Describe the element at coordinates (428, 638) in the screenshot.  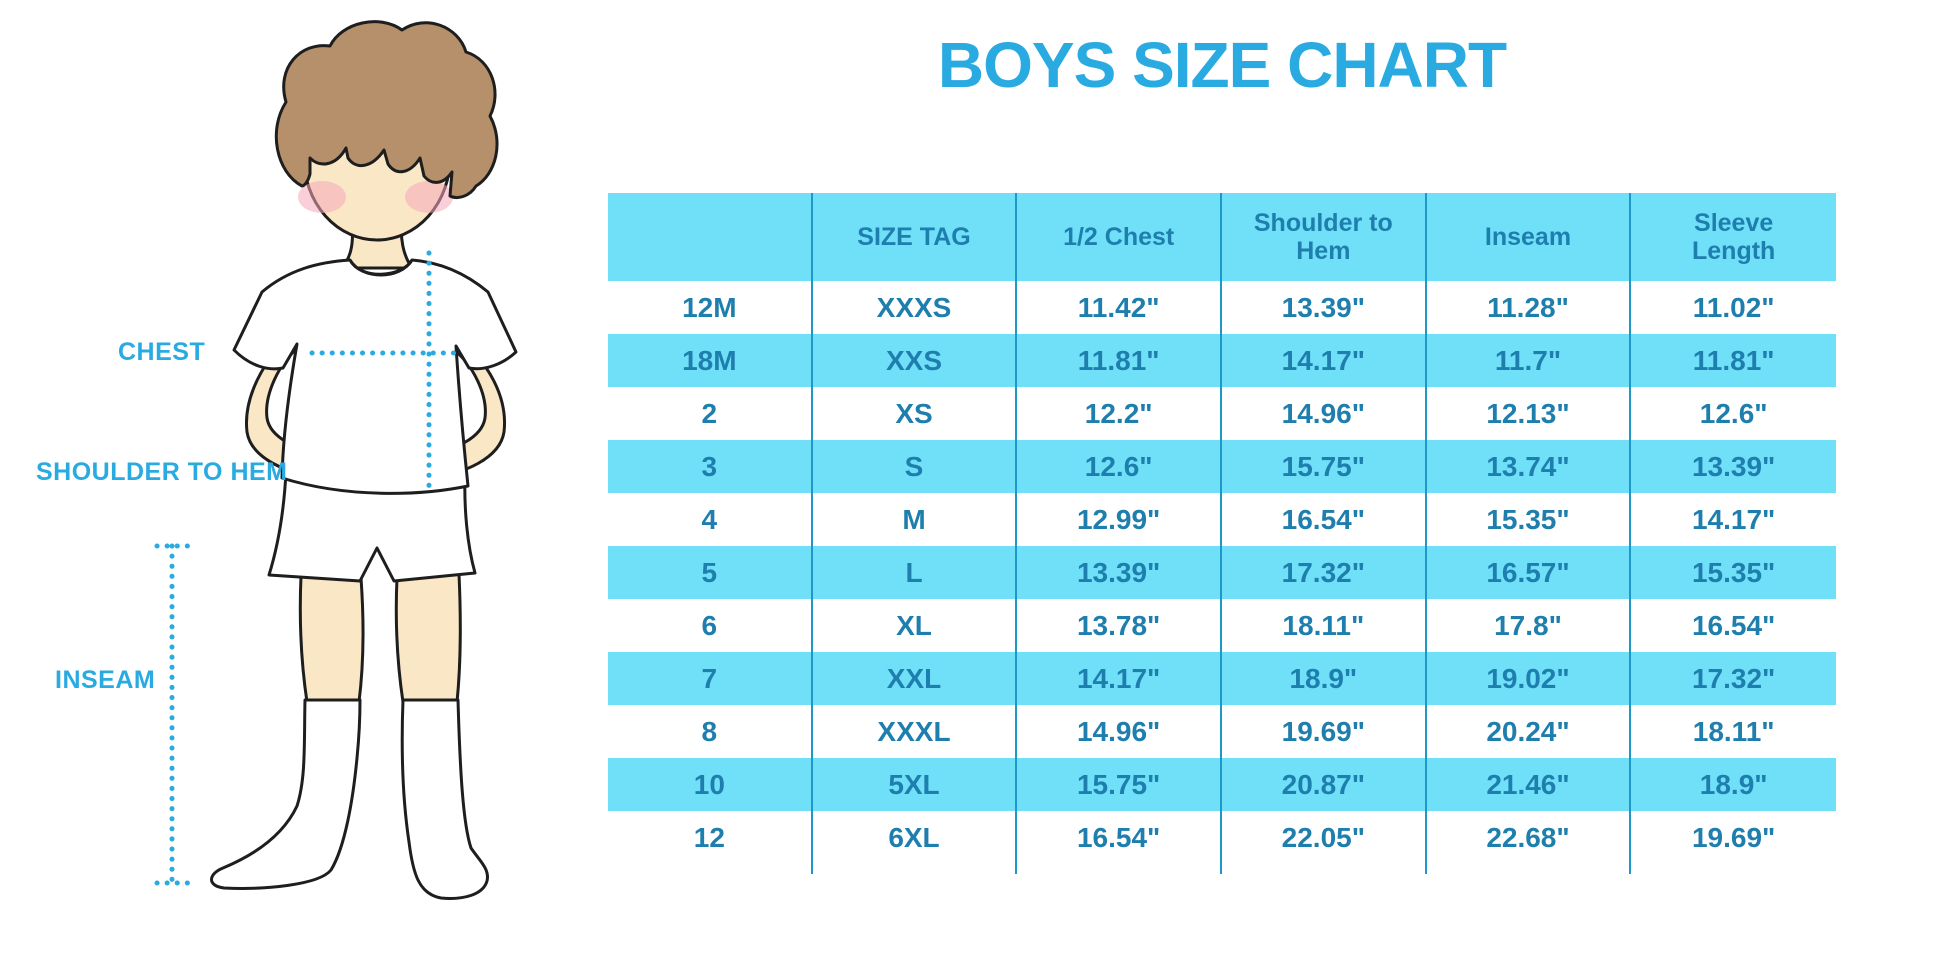
I see `right-leg` at that location.